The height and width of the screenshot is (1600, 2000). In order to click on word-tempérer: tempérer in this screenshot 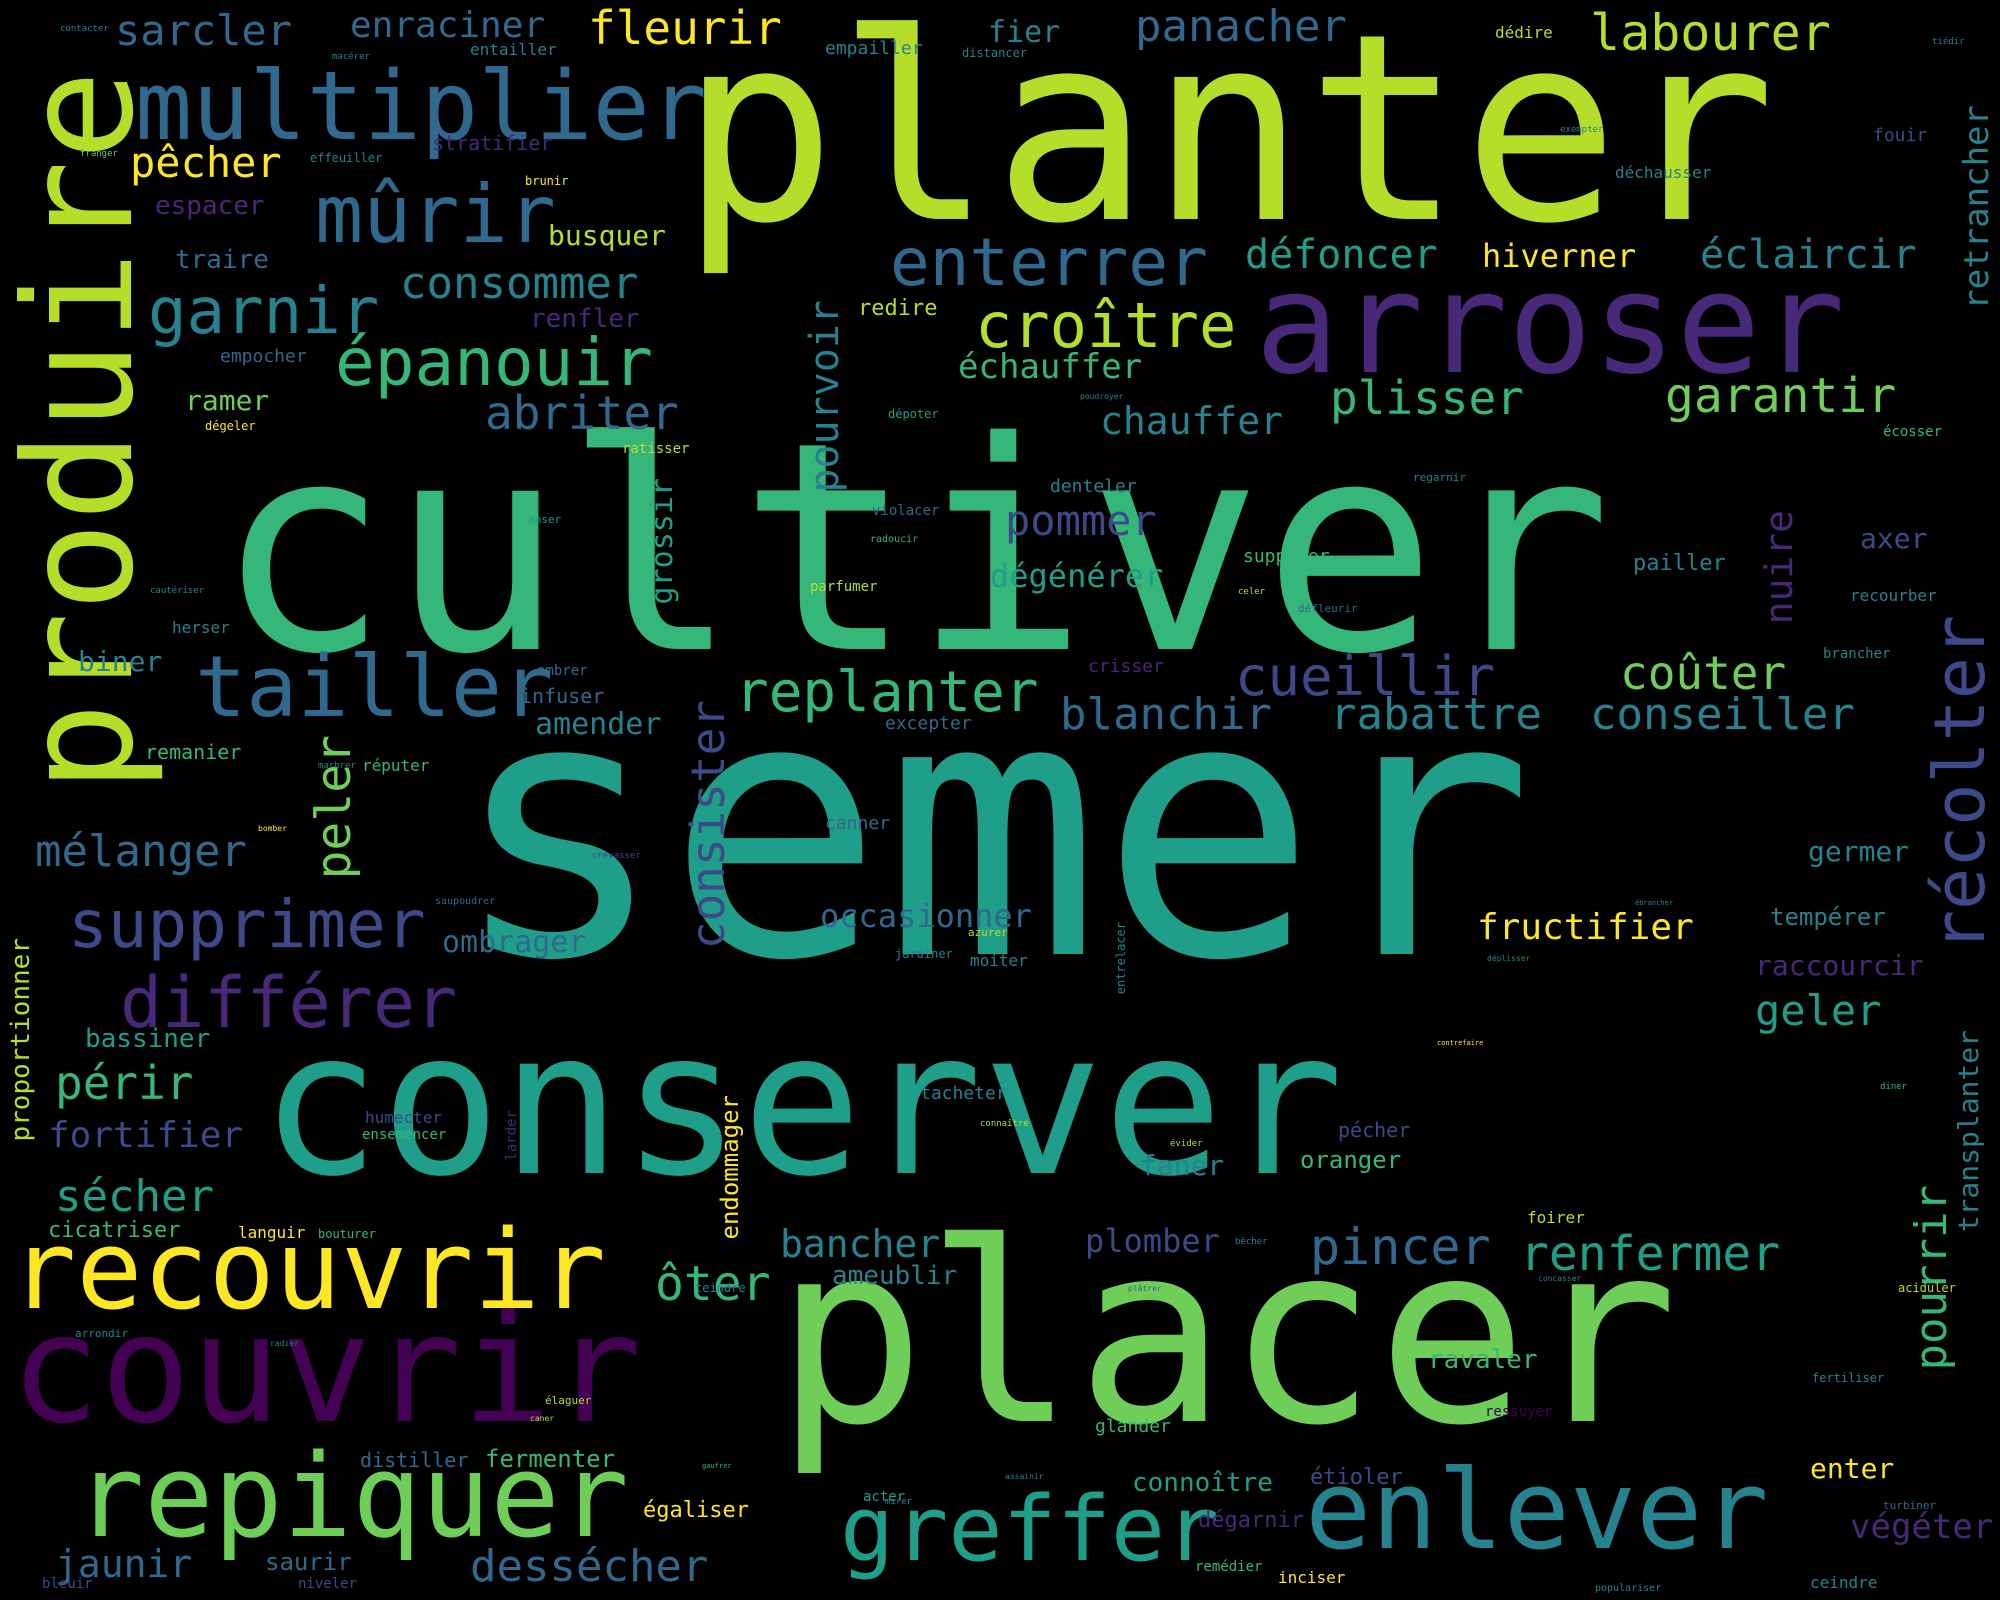, I will do `click(1828, 917)`.